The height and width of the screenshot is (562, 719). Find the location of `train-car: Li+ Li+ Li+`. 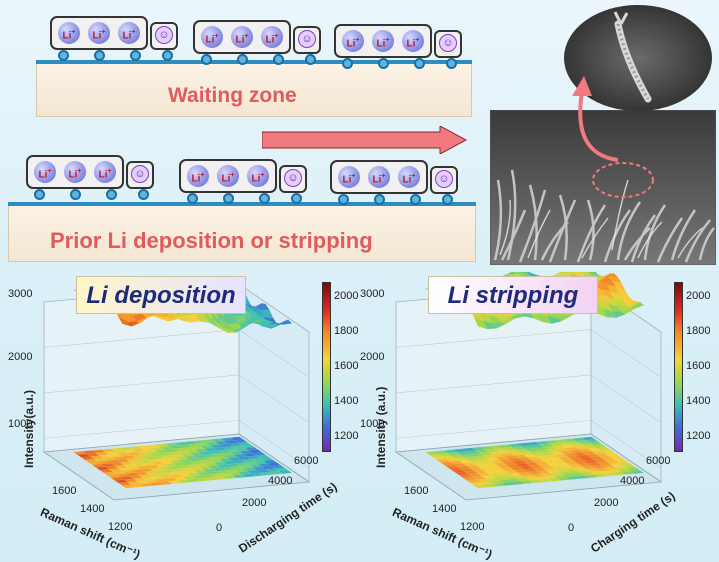

train-car: Li+ Li+ Li+ is located at coordinates (75, 172).